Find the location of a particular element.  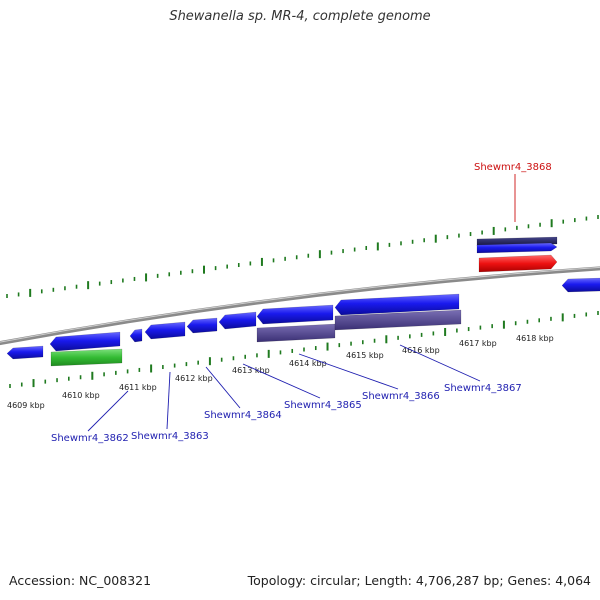

gene-3868-feature is located at coordinates (518, 263).